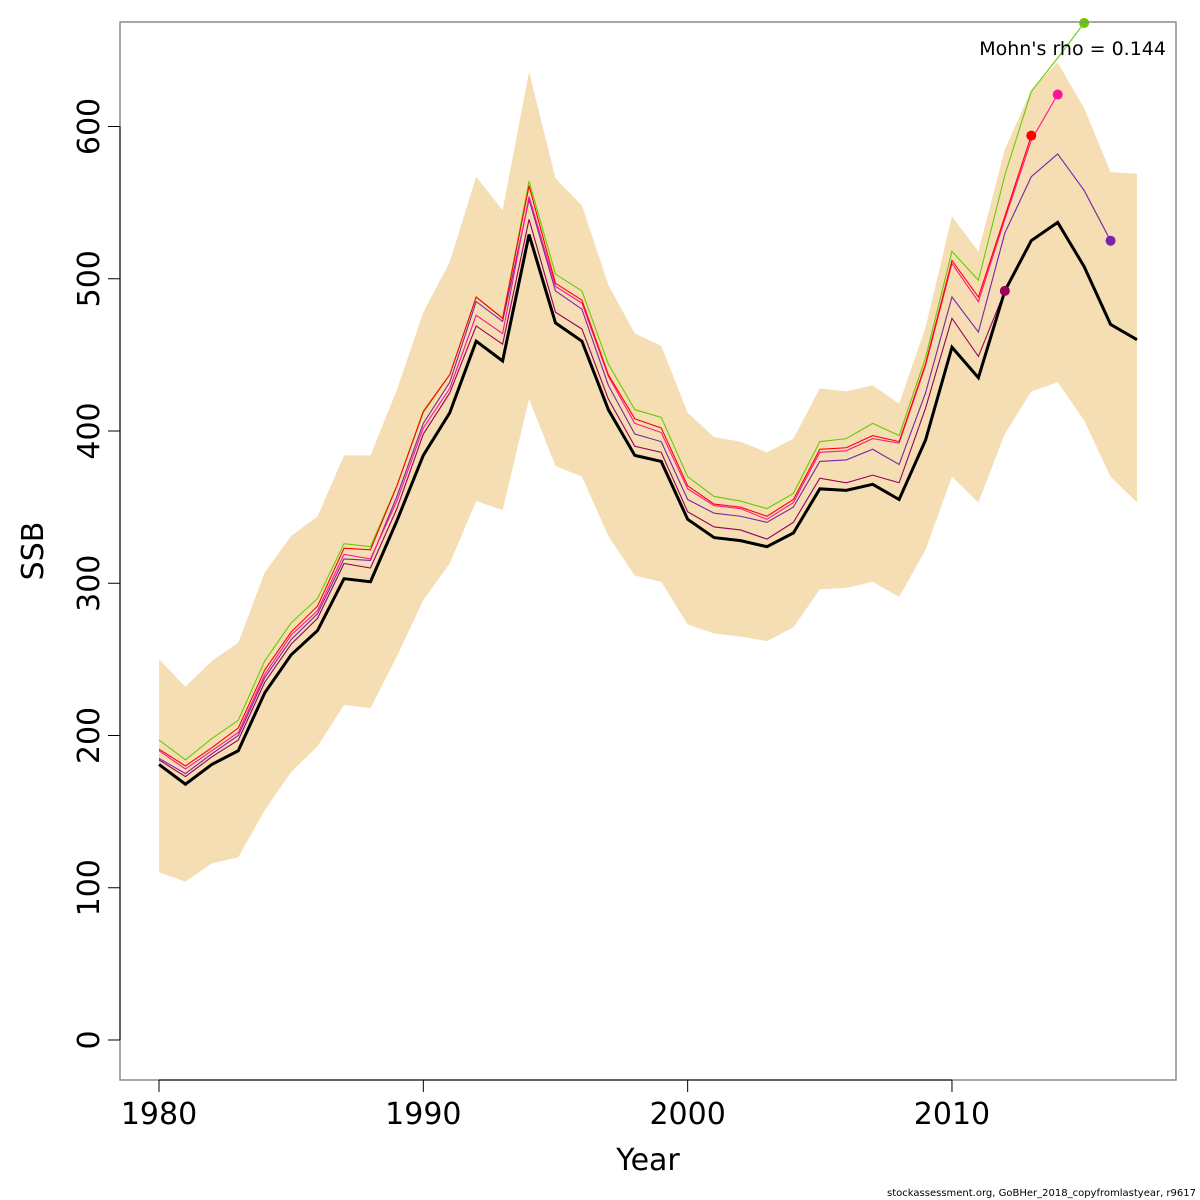 Image resolution: width=1200 pixels, height=1200 pixels. What do you see at coordinates (687, 1114) in the screenshot?
I see `x-tick-label: 2000` at bounding box center [687, 1114].